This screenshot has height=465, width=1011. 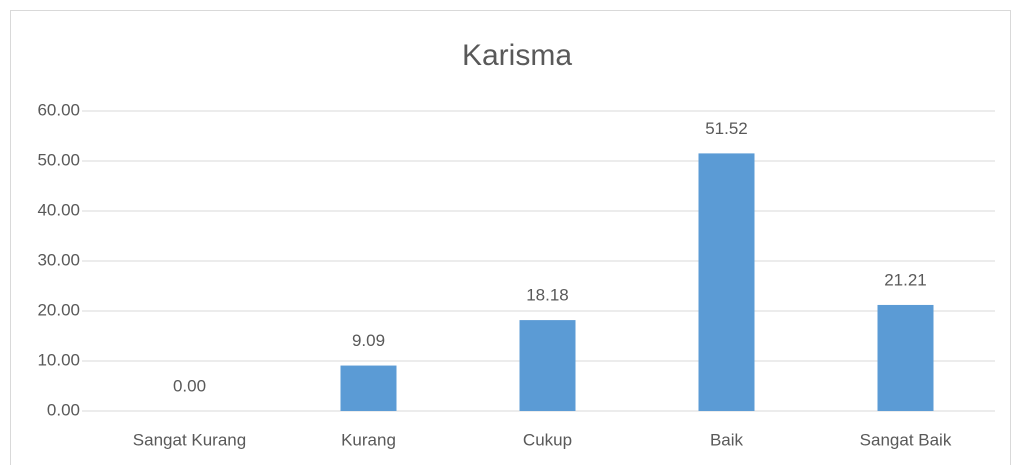 I want to click on data-label: 9.09, so click(x=368, y=340).